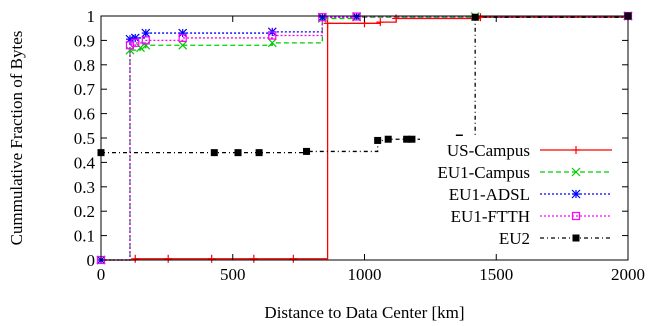 Image resolution: width=650 pixels, height=326 pixels. Describe the element at coordinates (85, 89) in the screenshot. I see `y-tick-label: 0.7` at that location.